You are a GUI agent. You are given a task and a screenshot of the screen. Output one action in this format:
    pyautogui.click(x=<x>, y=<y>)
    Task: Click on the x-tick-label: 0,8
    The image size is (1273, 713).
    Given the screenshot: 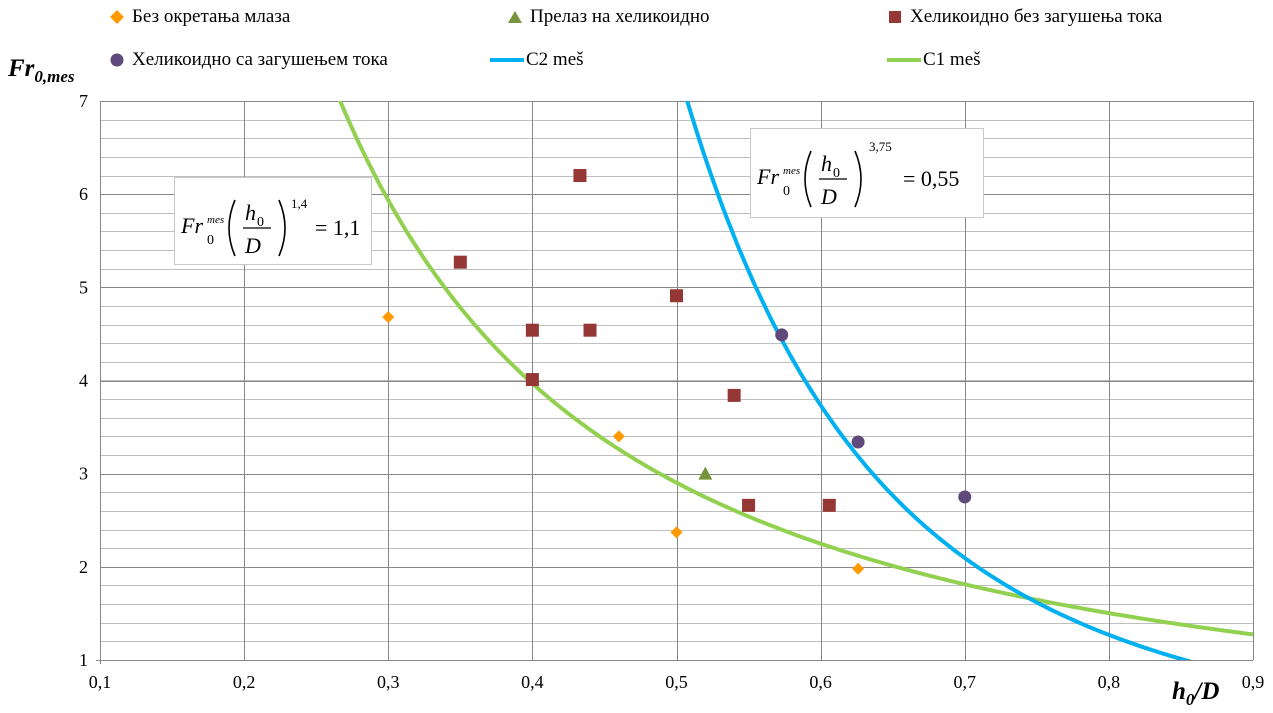 What is the action you would take?
    pyautogui.click(x=1109, y=682)
    